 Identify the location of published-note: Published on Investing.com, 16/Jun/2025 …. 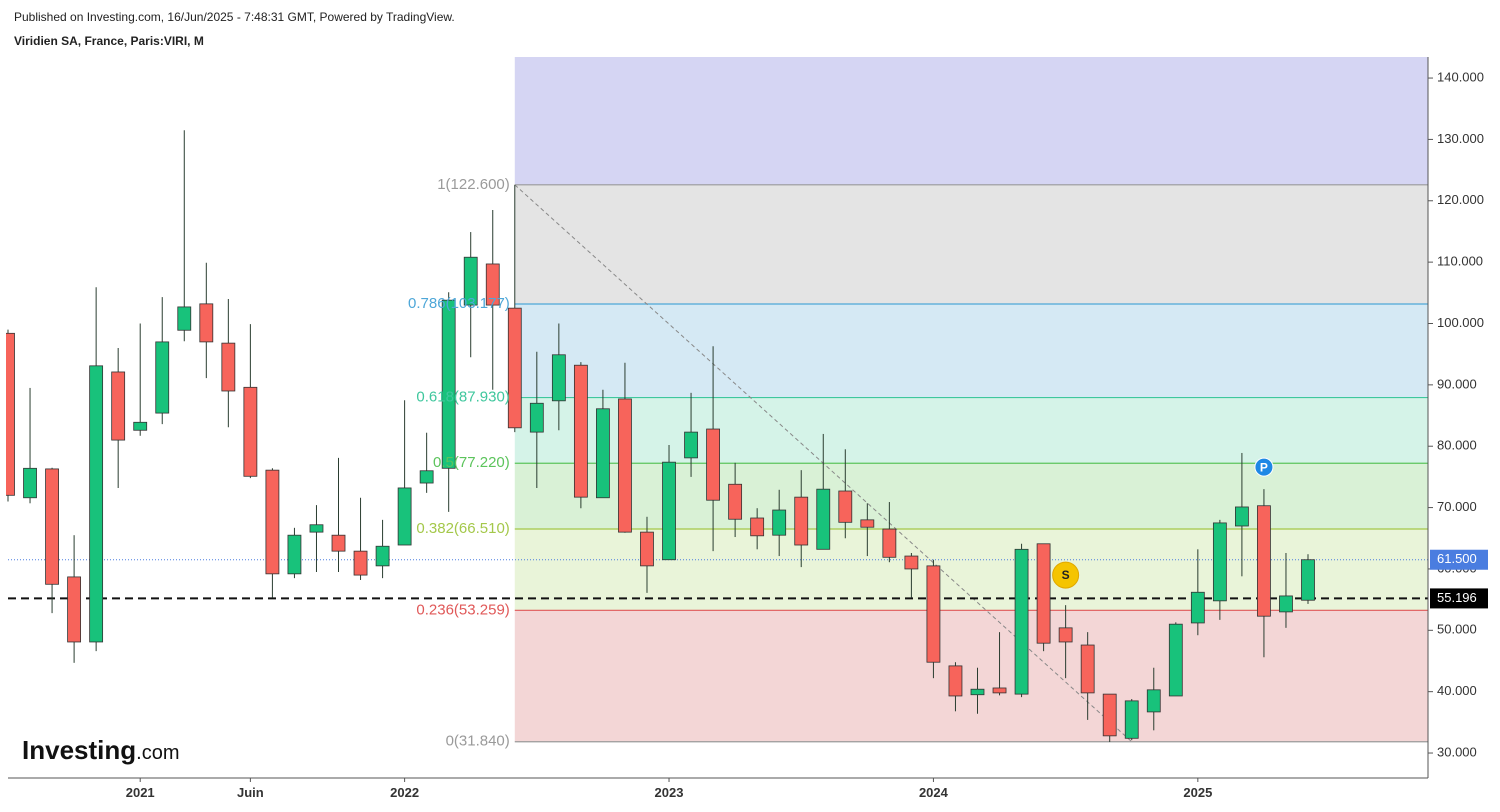
(234, 17).